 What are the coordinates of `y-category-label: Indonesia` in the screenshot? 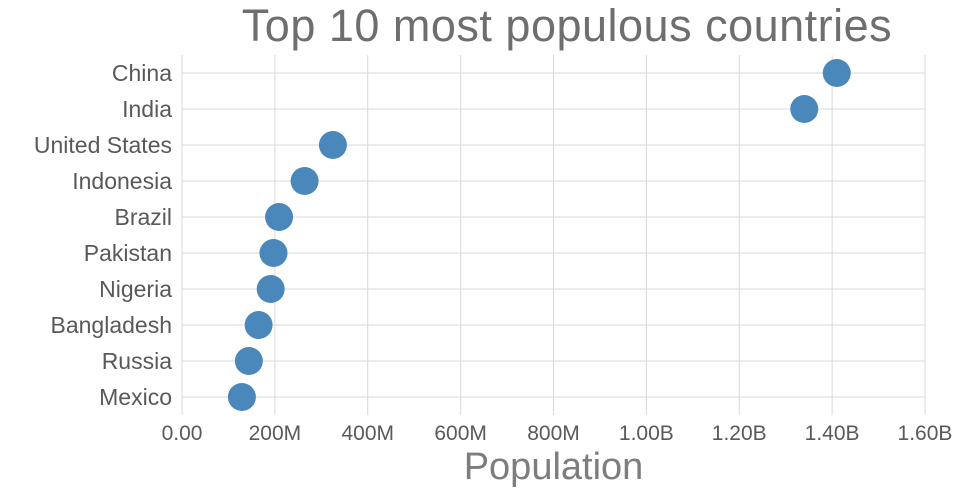 It's located at (122, 181).